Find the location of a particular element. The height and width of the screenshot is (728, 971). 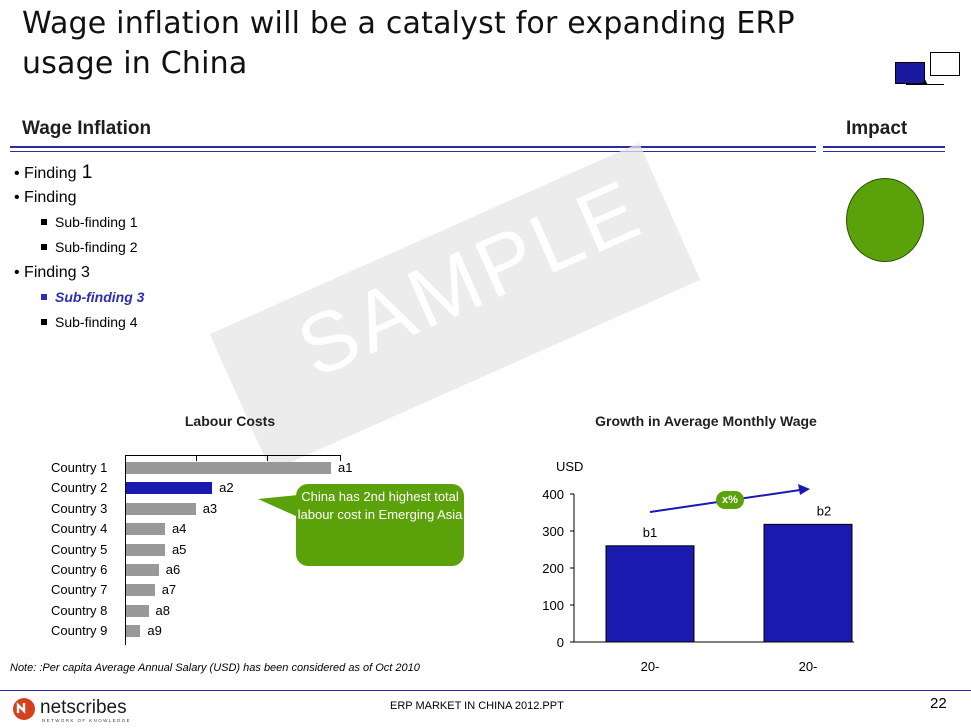

page-number: 22 is located at coordinates (938, 703).